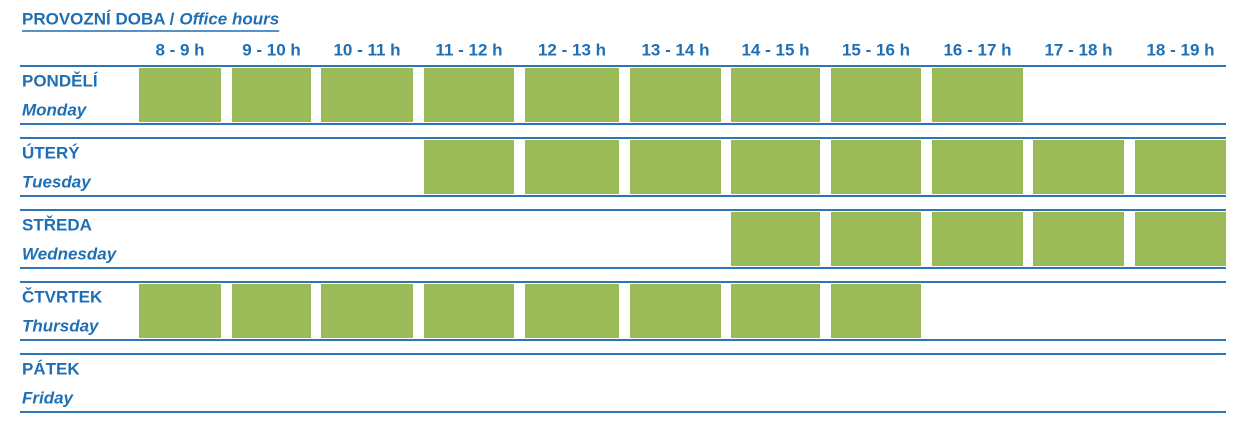 This screenshot has width=1246, height=440. I want to click on hour-header: 18 - 19 h, so click(1180, 49).